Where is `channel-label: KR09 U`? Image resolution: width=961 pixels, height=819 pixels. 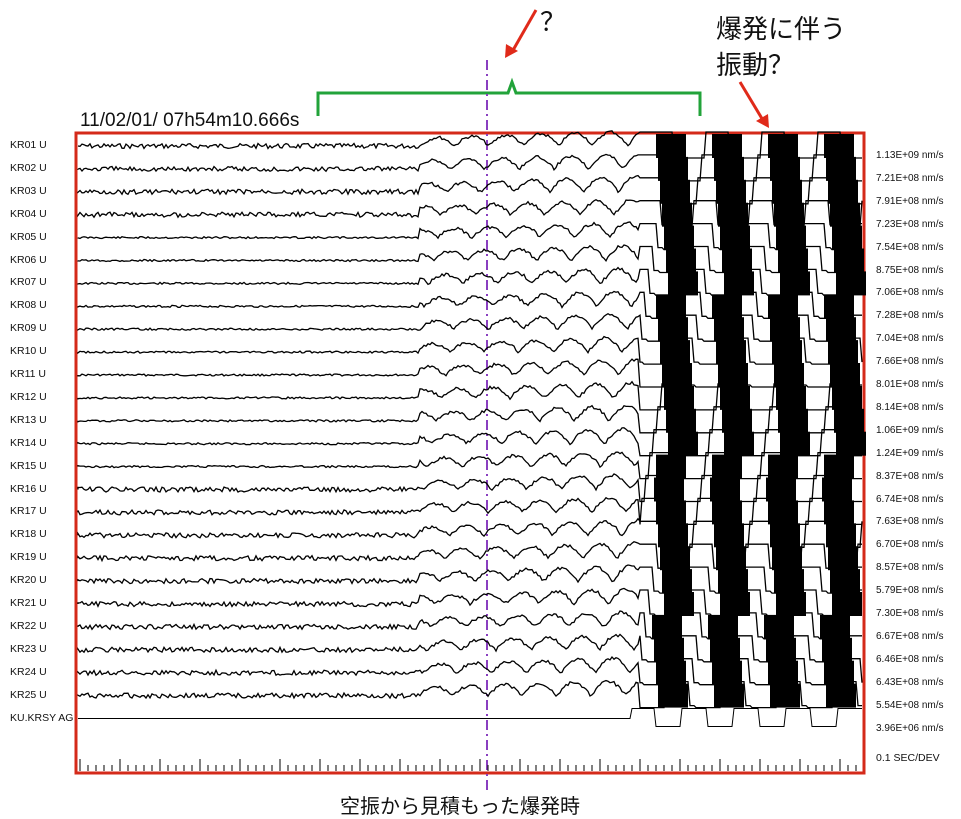 channel-label: KR09 U is located at coordinates (28, 328).